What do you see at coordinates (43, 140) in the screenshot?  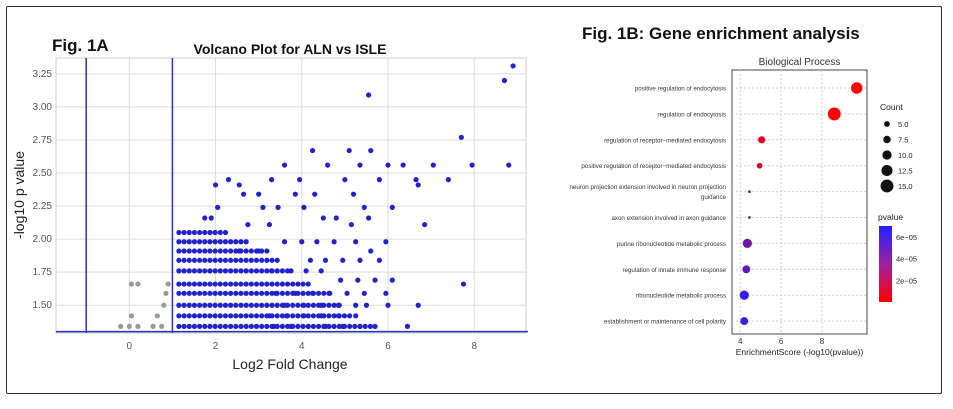 I see `y-tick-label: 2.75` at bounding box center [43, 140].